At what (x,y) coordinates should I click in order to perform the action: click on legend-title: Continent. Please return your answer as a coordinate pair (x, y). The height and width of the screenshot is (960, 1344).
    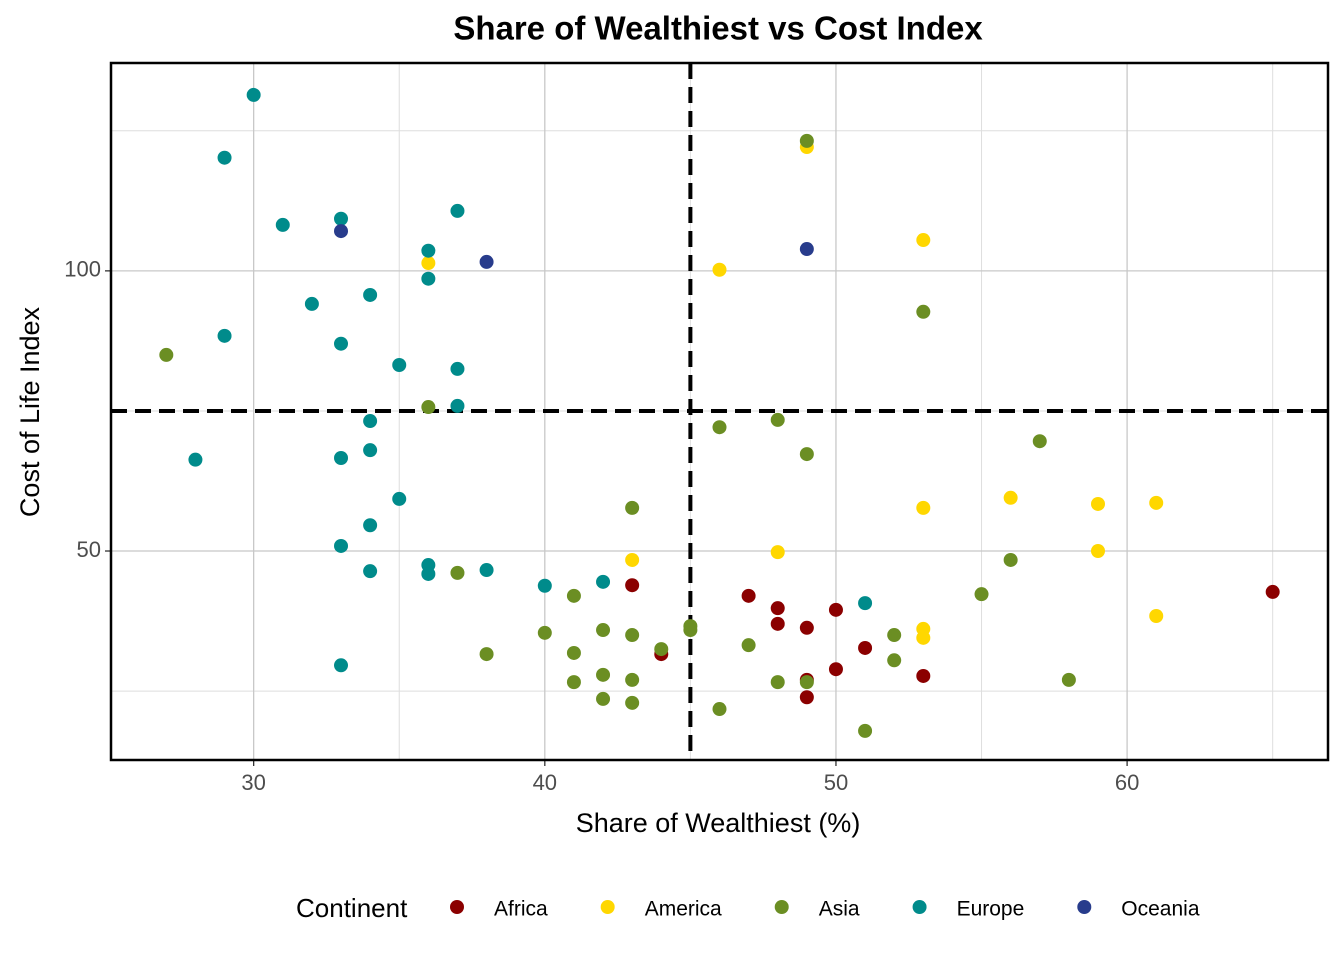
    Looking at the image, I should click on (352, 908).